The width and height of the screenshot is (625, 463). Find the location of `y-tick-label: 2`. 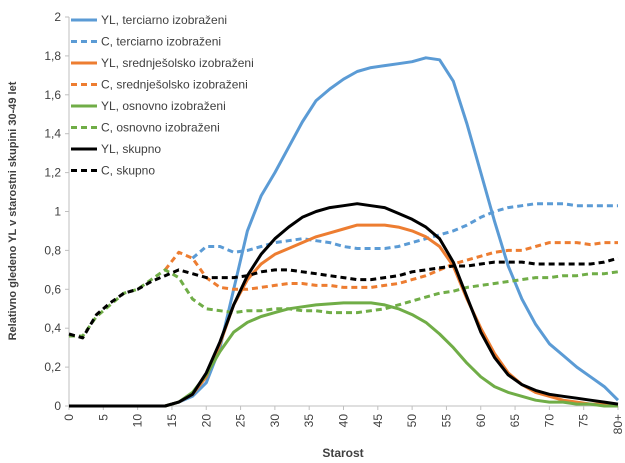

y-tick-label: 2 is located at coordinates (57, 17).